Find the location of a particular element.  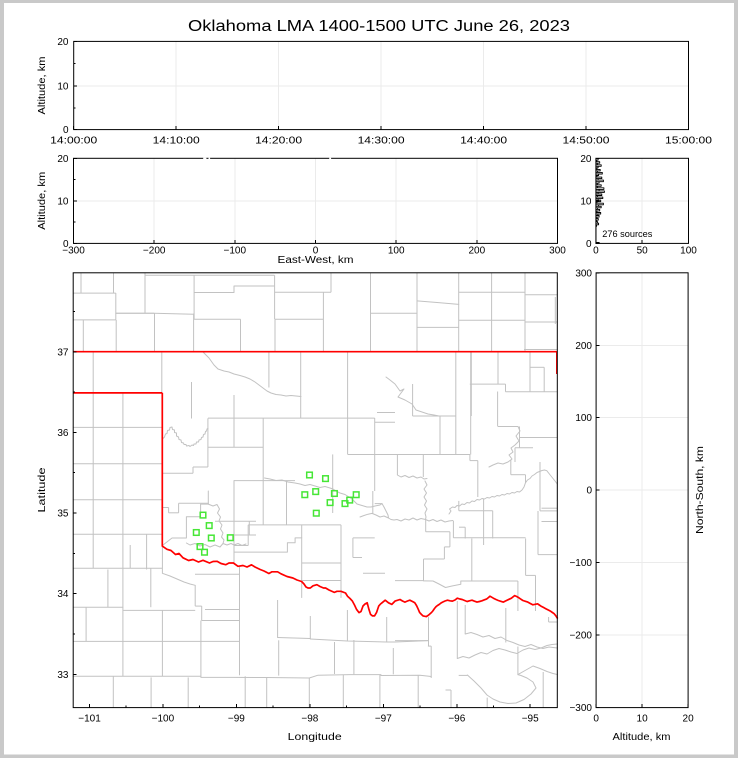

svg-text: −101 is located at coordinates (89, 719).